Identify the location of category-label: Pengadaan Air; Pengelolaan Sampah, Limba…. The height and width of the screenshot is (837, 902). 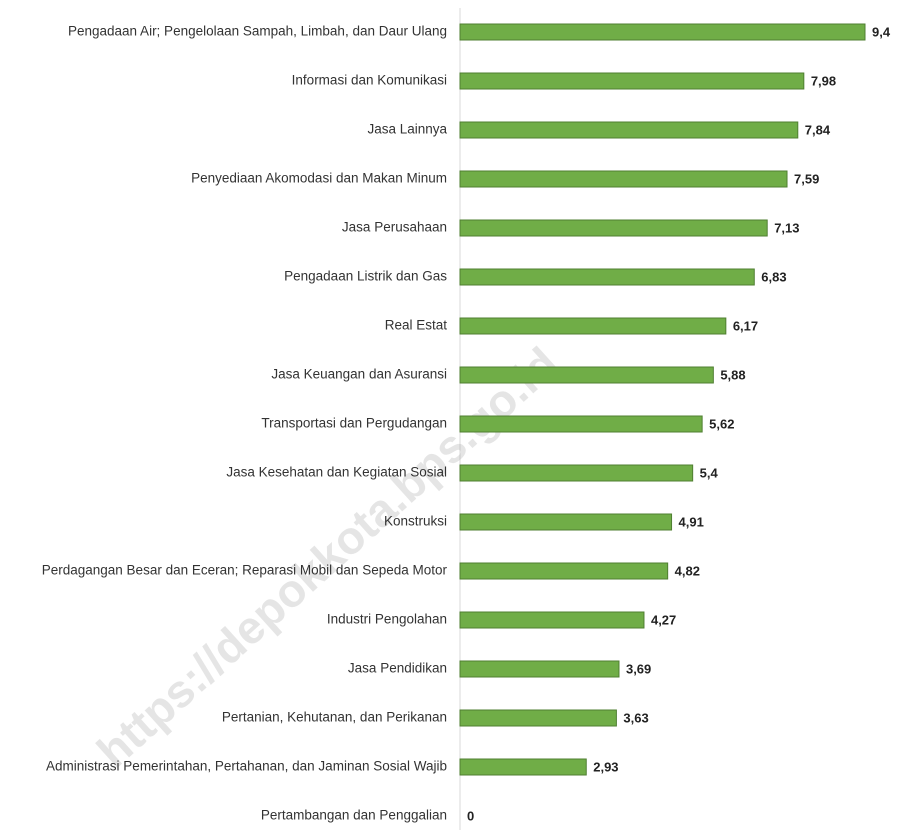
(257, 31).